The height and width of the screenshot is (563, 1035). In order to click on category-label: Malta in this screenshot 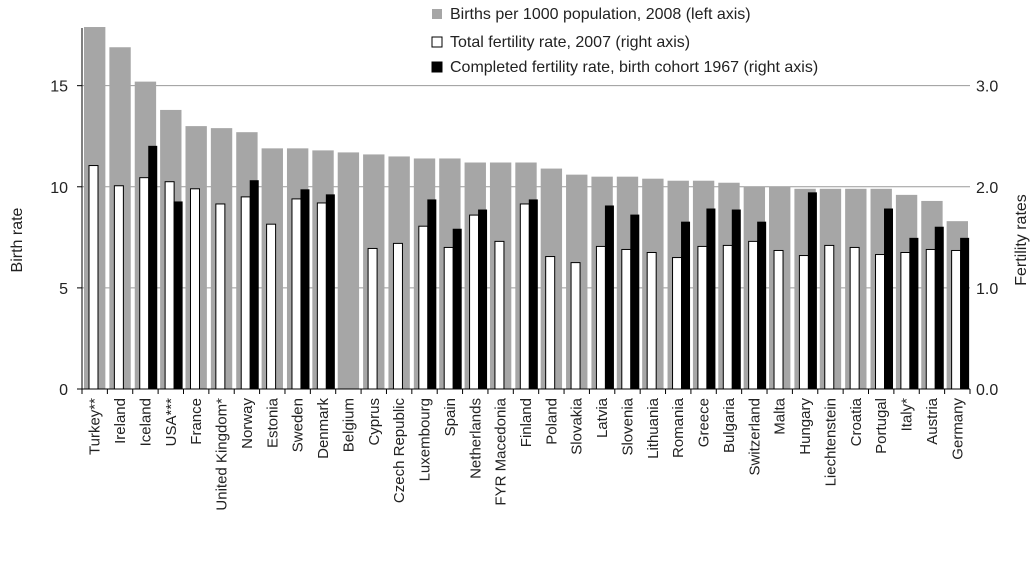, I will do `click(780, 415)`.